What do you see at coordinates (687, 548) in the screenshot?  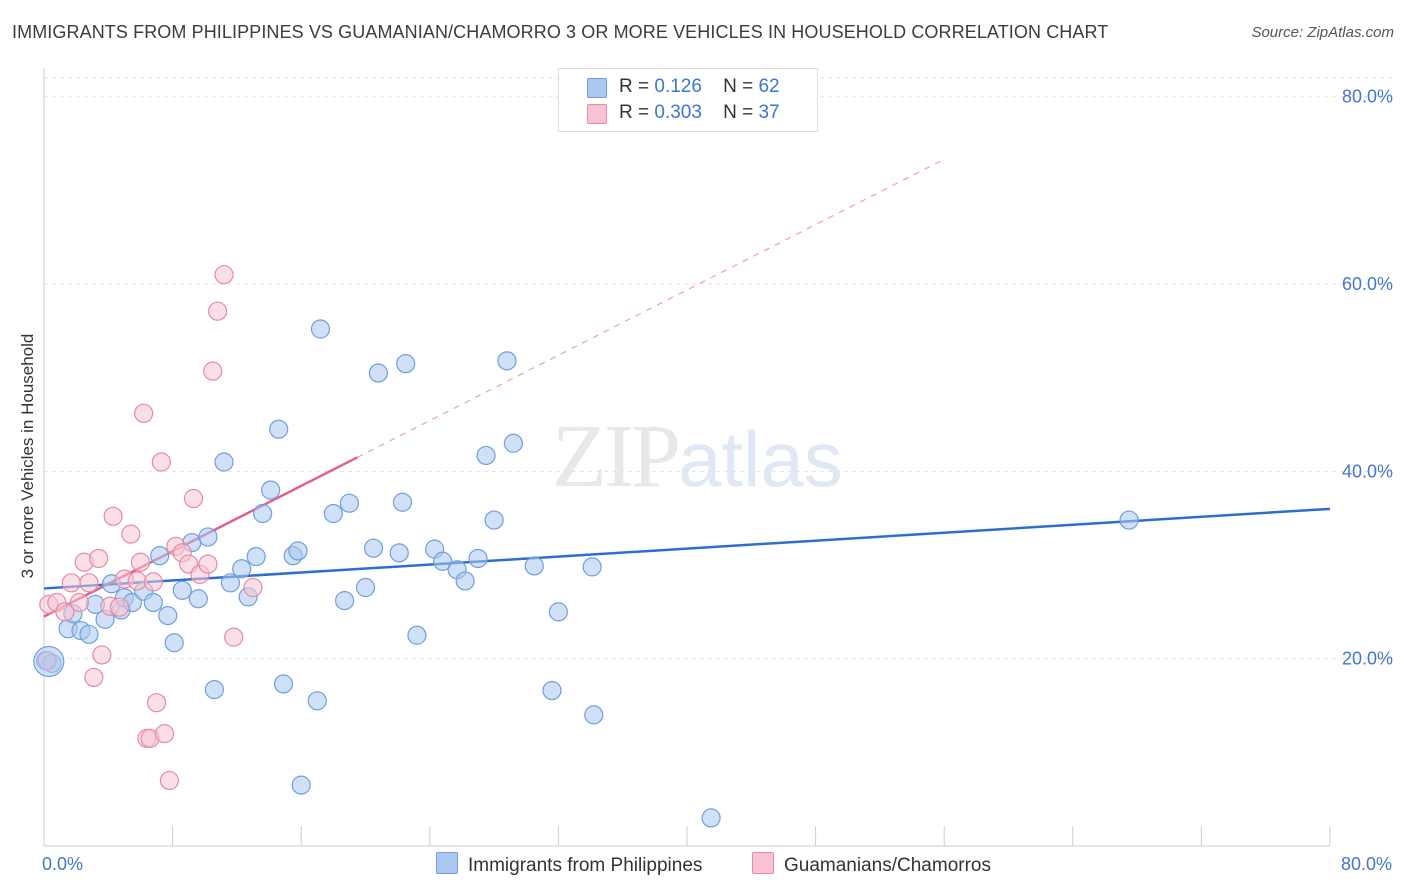 I see `trend-line-philippines` at bounding box center [687, 548].